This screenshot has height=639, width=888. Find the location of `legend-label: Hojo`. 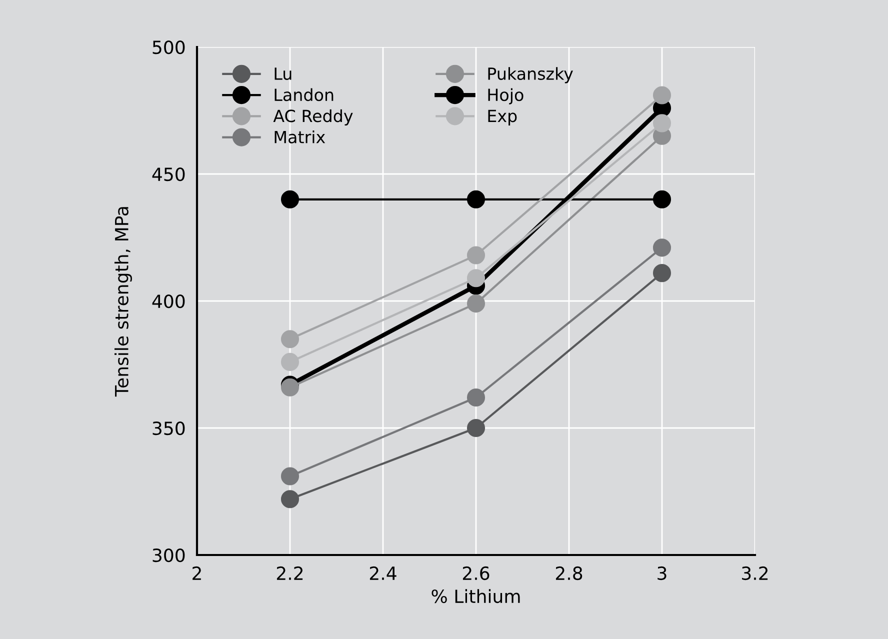

legend-label: Hojo is located at coordinates (506, 96).